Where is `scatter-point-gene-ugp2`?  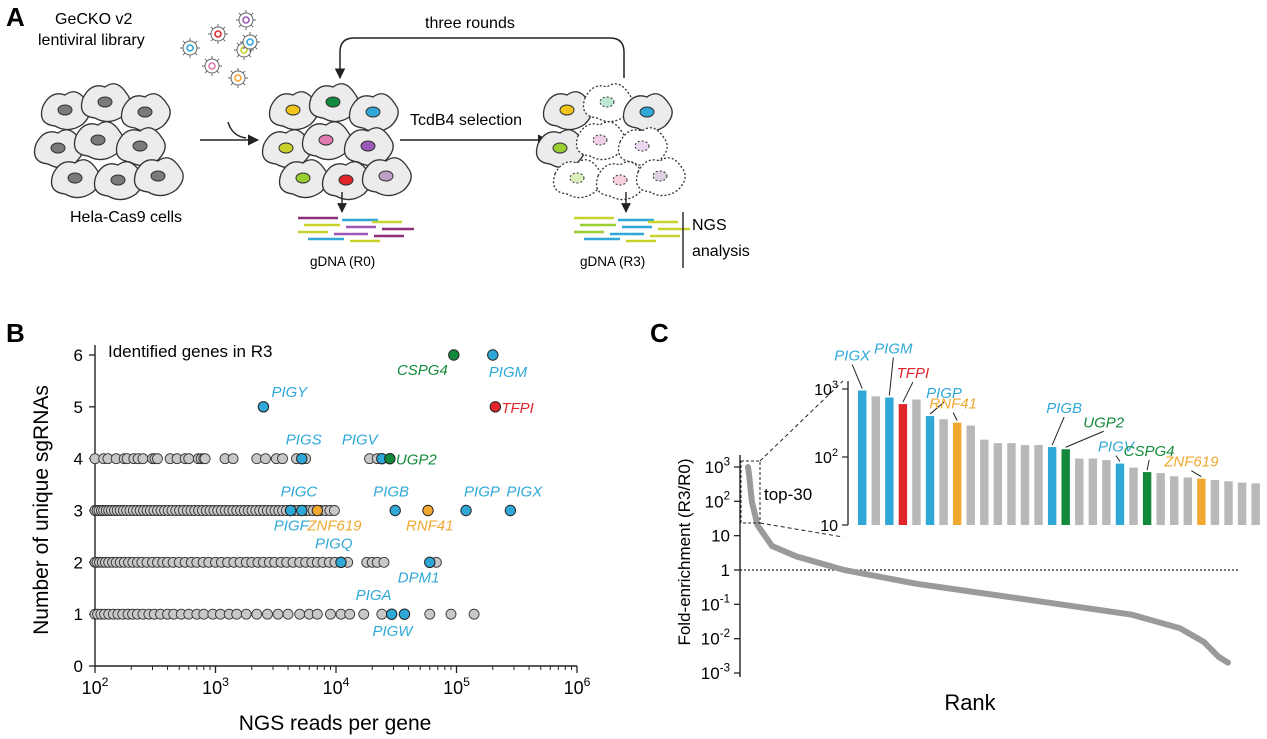
scatter-point-gene-ugp2 is located at coordinates (390, 458).